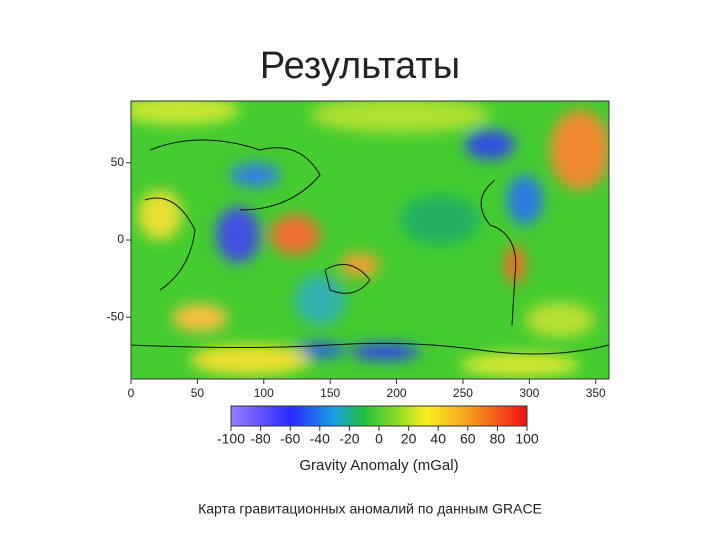 The height and width of the screenshot is (540, 720). What do you see at coordinates (397, 393) in the screenshot?
I see `x-tick-label: 200` at bounding box center [397, 393].